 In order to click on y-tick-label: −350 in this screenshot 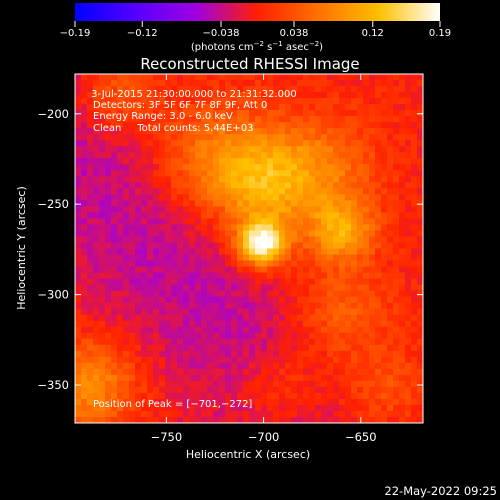, I will do `click(53, 385)`.